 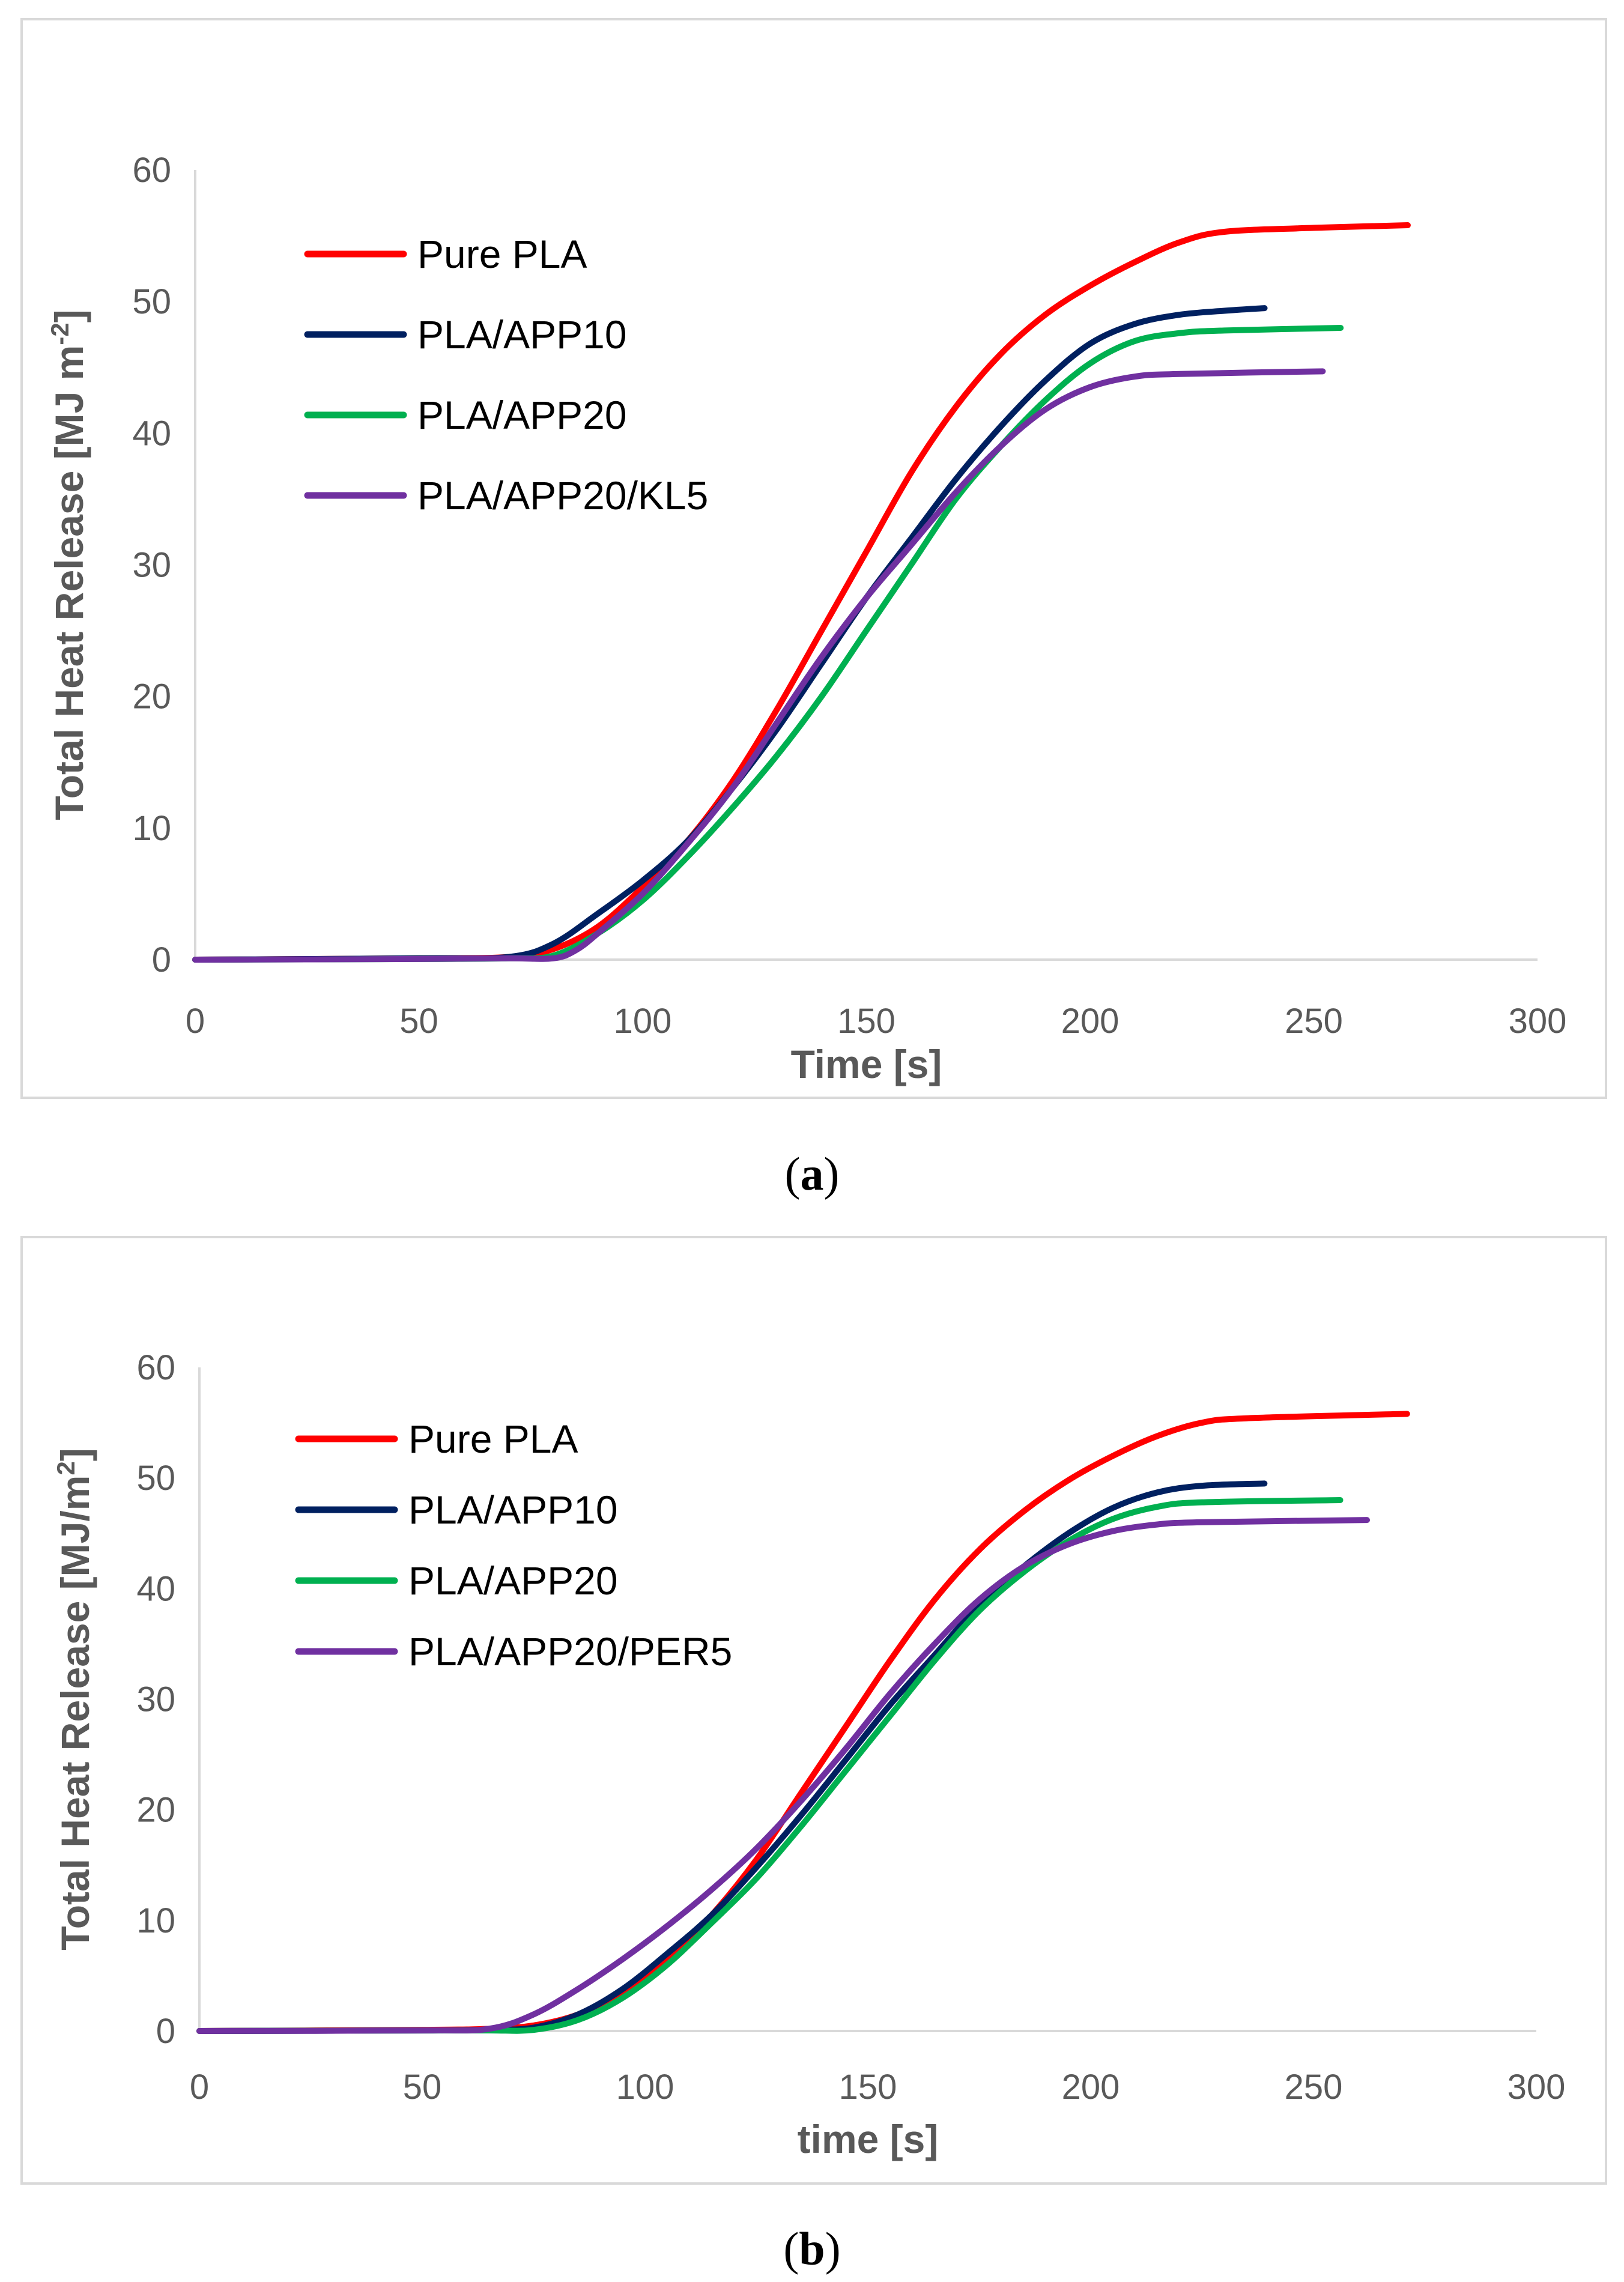 What do you see at coordinates (868, 2139) in the screenshot?
I see `x-axis-title: time [s]` at bounding box center [868, 2139].